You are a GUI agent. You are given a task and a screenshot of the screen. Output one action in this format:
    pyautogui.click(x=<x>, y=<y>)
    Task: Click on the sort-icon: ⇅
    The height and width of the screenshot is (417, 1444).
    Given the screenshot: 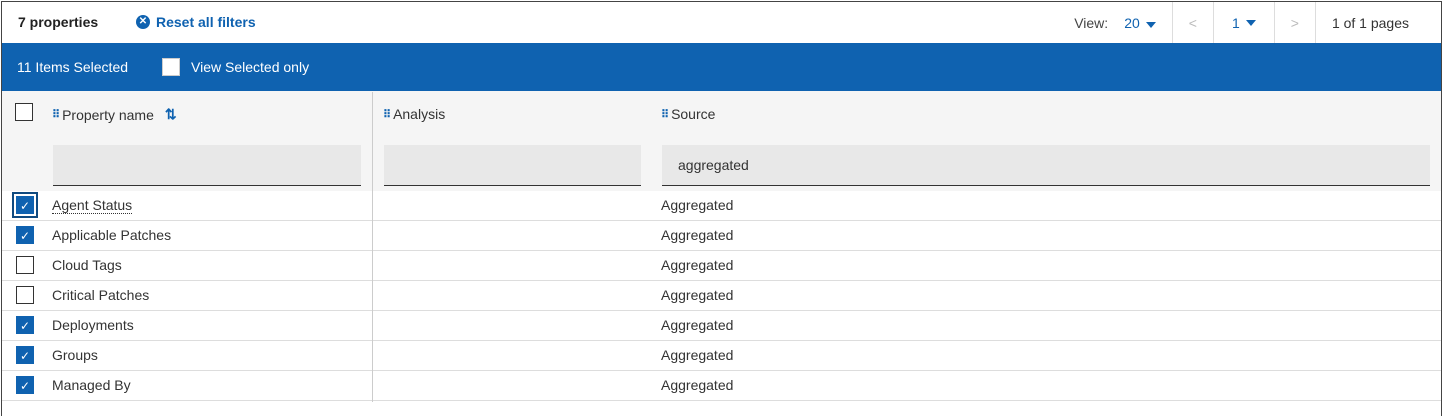 What is the action you would take?
    pyautogui.click(x=170, y=114)
    